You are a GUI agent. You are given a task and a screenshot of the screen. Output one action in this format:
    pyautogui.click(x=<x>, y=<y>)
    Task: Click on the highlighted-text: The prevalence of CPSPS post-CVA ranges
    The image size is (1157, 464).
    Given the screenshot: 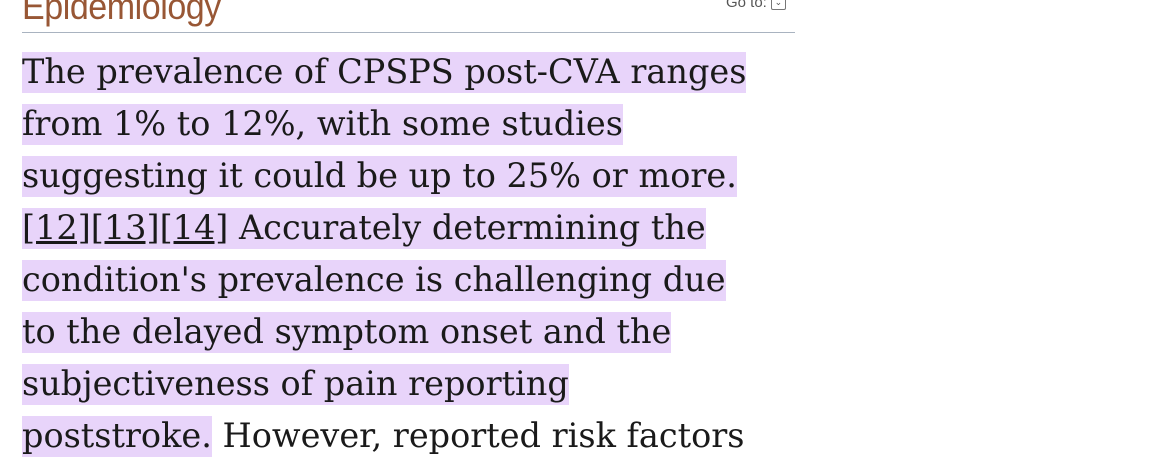 What is the action you would take?
    pyautogui.click(x=384, y=72)
    